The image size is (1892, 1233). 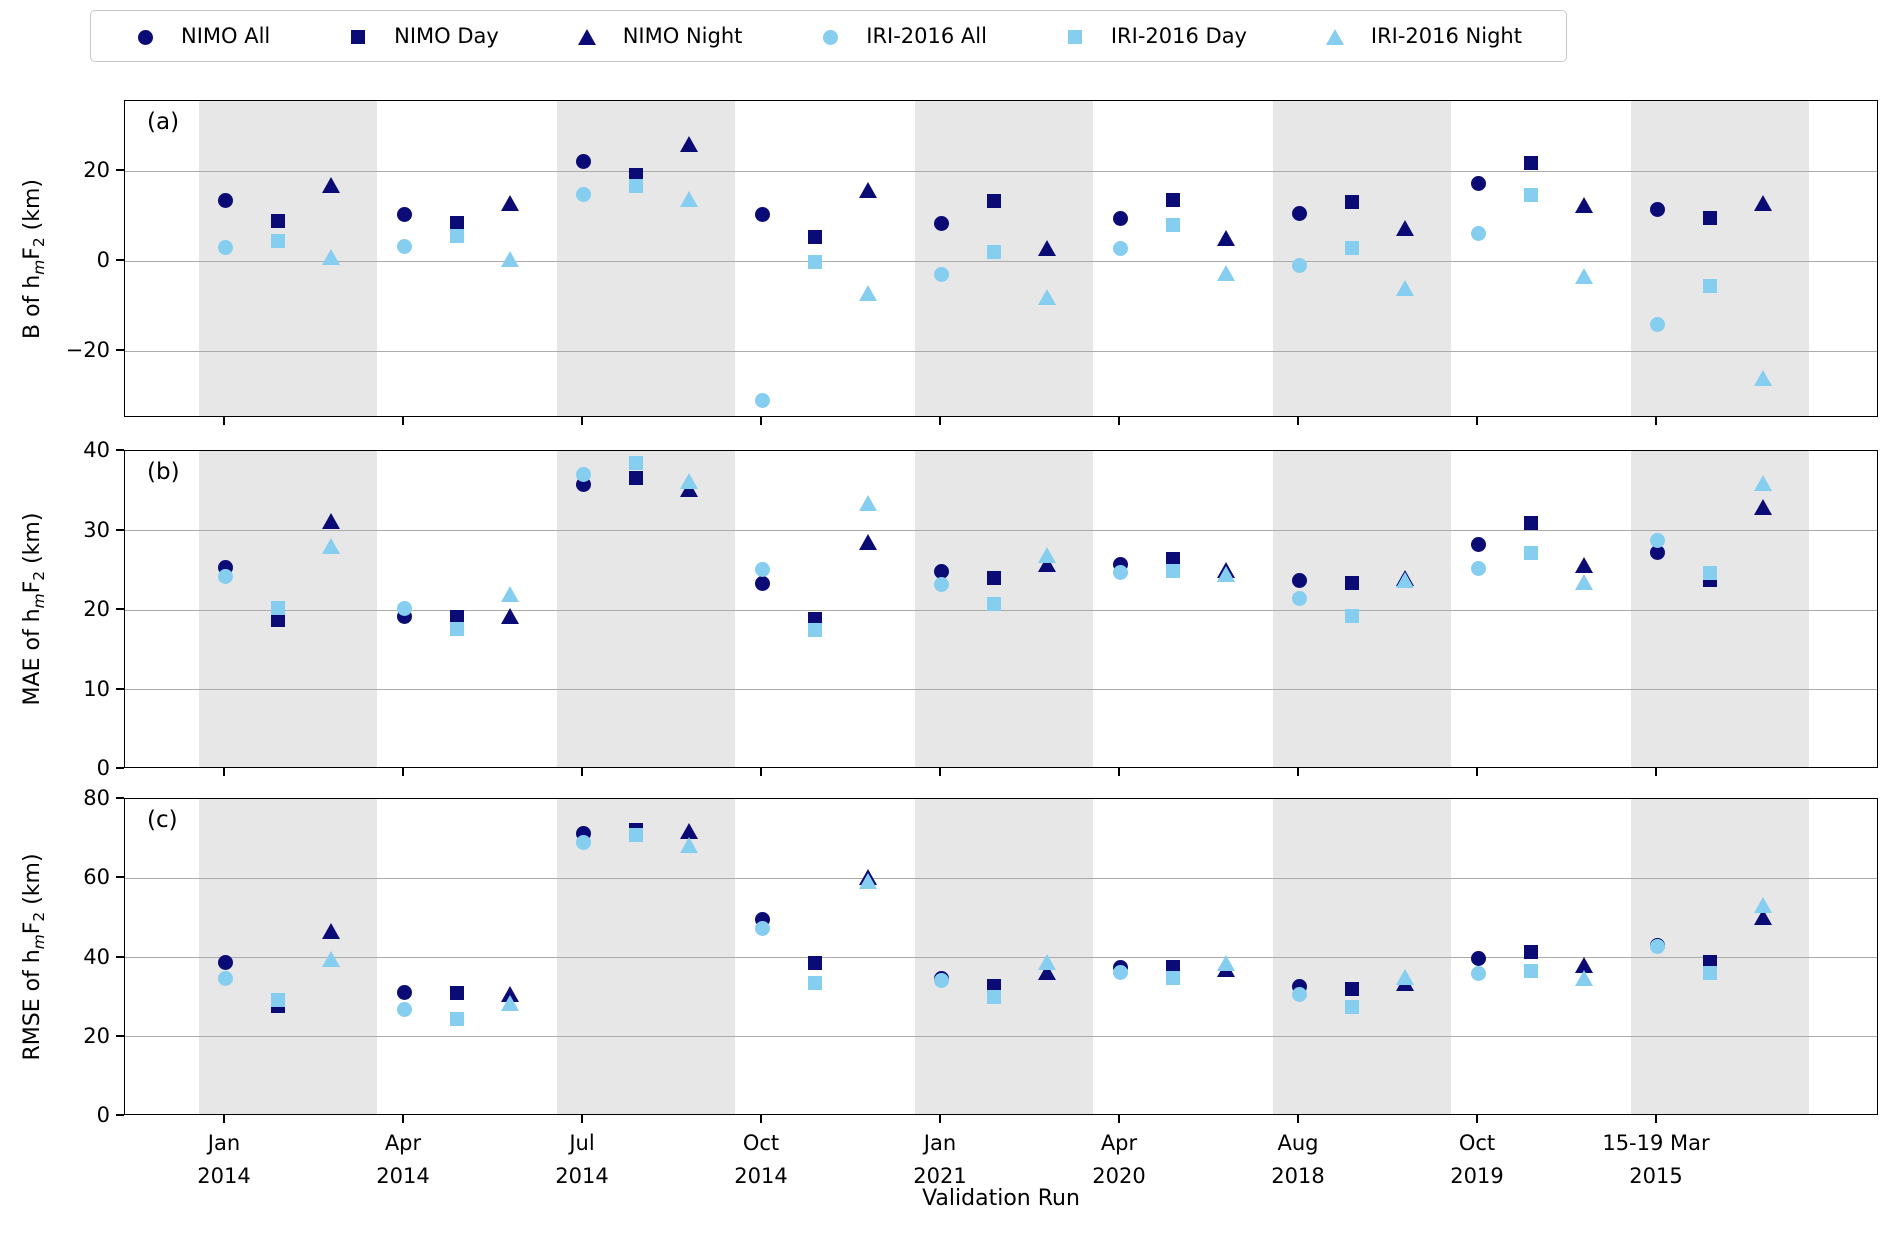 What do you see at coordinates (96, 877) in the screenshot?
I see `y-tick-label: 60` at bounding box center [96, 877].